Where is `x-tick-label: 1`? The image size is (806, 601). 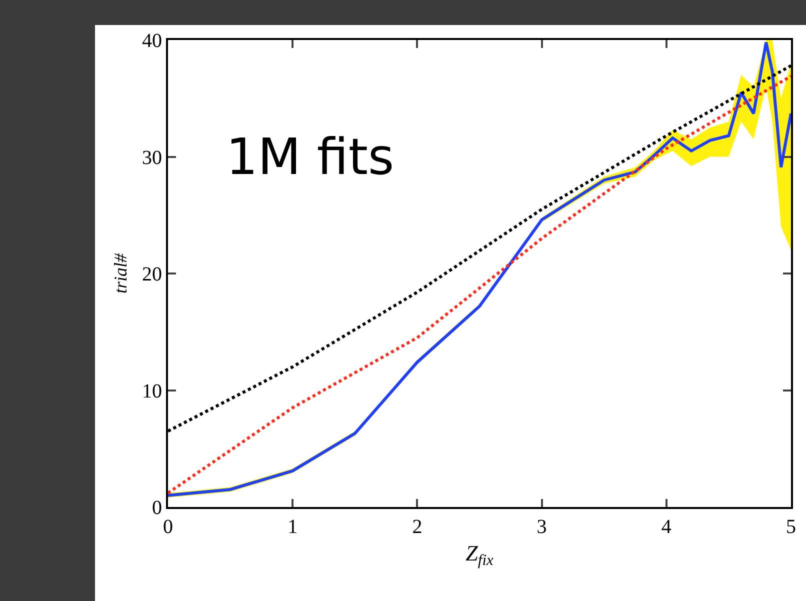
x-tick-label: 1 is located at coordinates (293, 527).